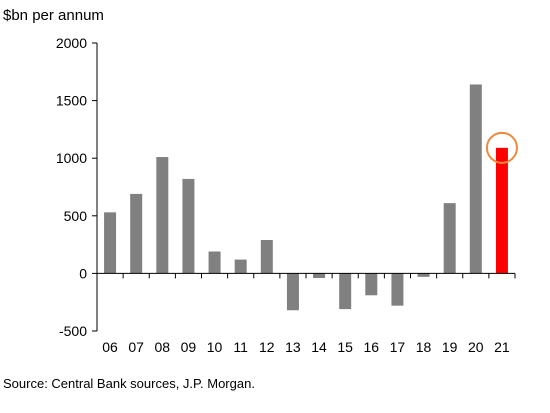 The image size is (550, 413). I want to click on x-tick-label-07: 07, so click(136, 347).